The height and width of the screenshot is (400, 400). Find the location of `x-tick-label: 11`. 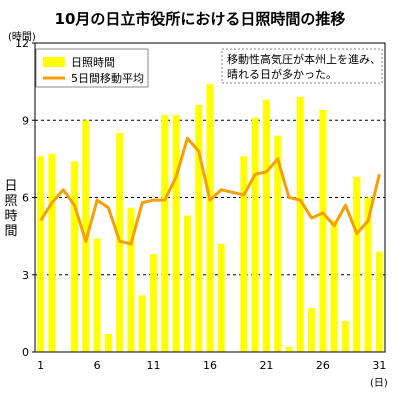

x-tick-label: 11 is located at coordinates (154, 365).